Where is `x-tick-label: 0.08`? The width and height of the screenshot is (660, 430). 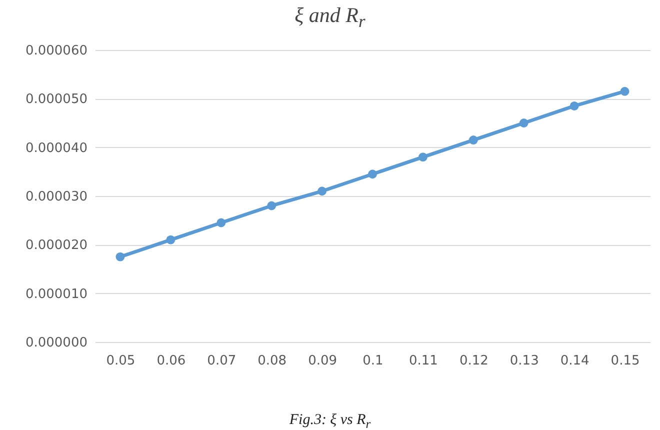
x-tick-label: 0.08 is located at coordinates (272, 361).